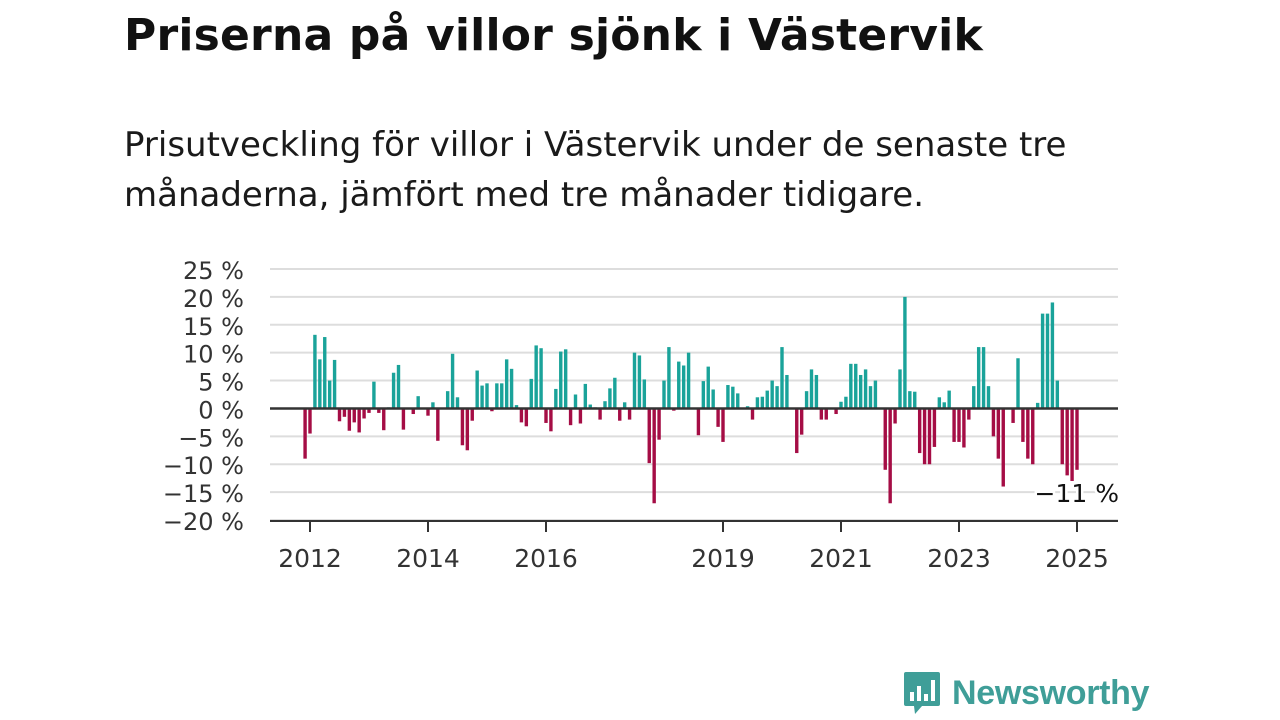 Image resolution: width=1280 pixels, height=720 pixels. I want to click on x-tick-label: 2025, so click(1077, 558).